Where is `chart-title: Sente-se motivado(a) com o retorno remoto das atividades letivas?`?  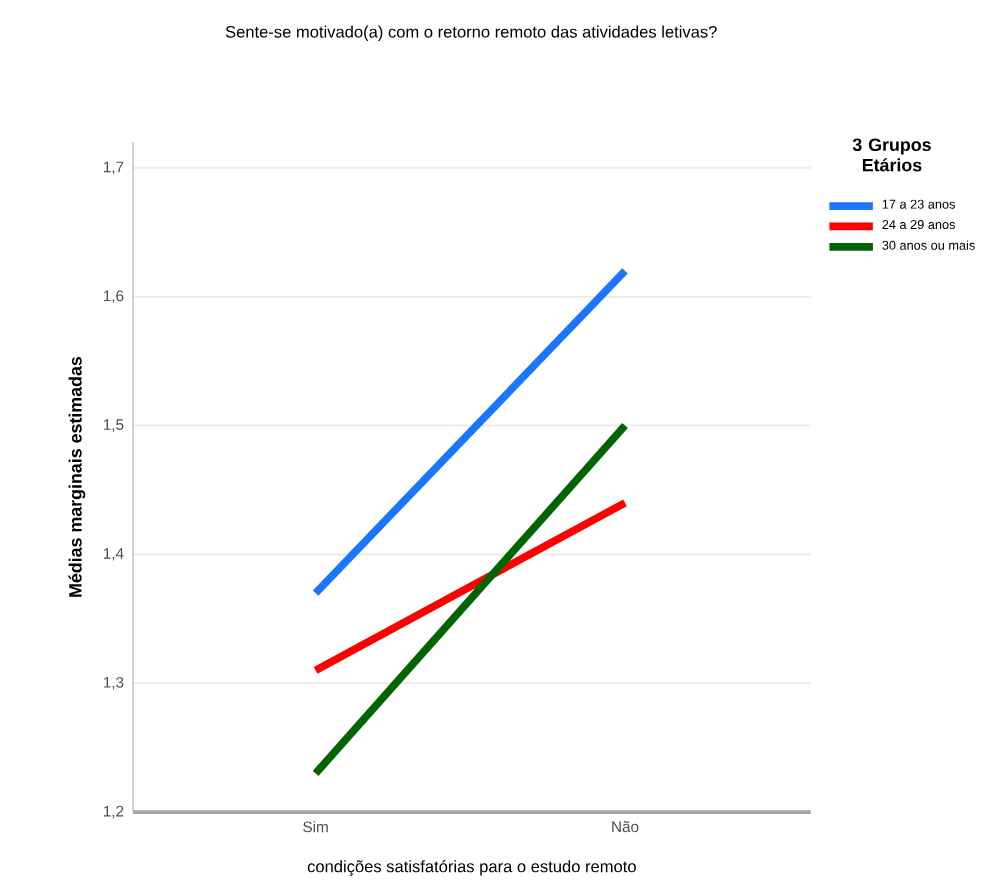 chart-title: Sente-se motivado(a) com o retorno remoto das atividades letivas? is located at coordinates (471, 33).